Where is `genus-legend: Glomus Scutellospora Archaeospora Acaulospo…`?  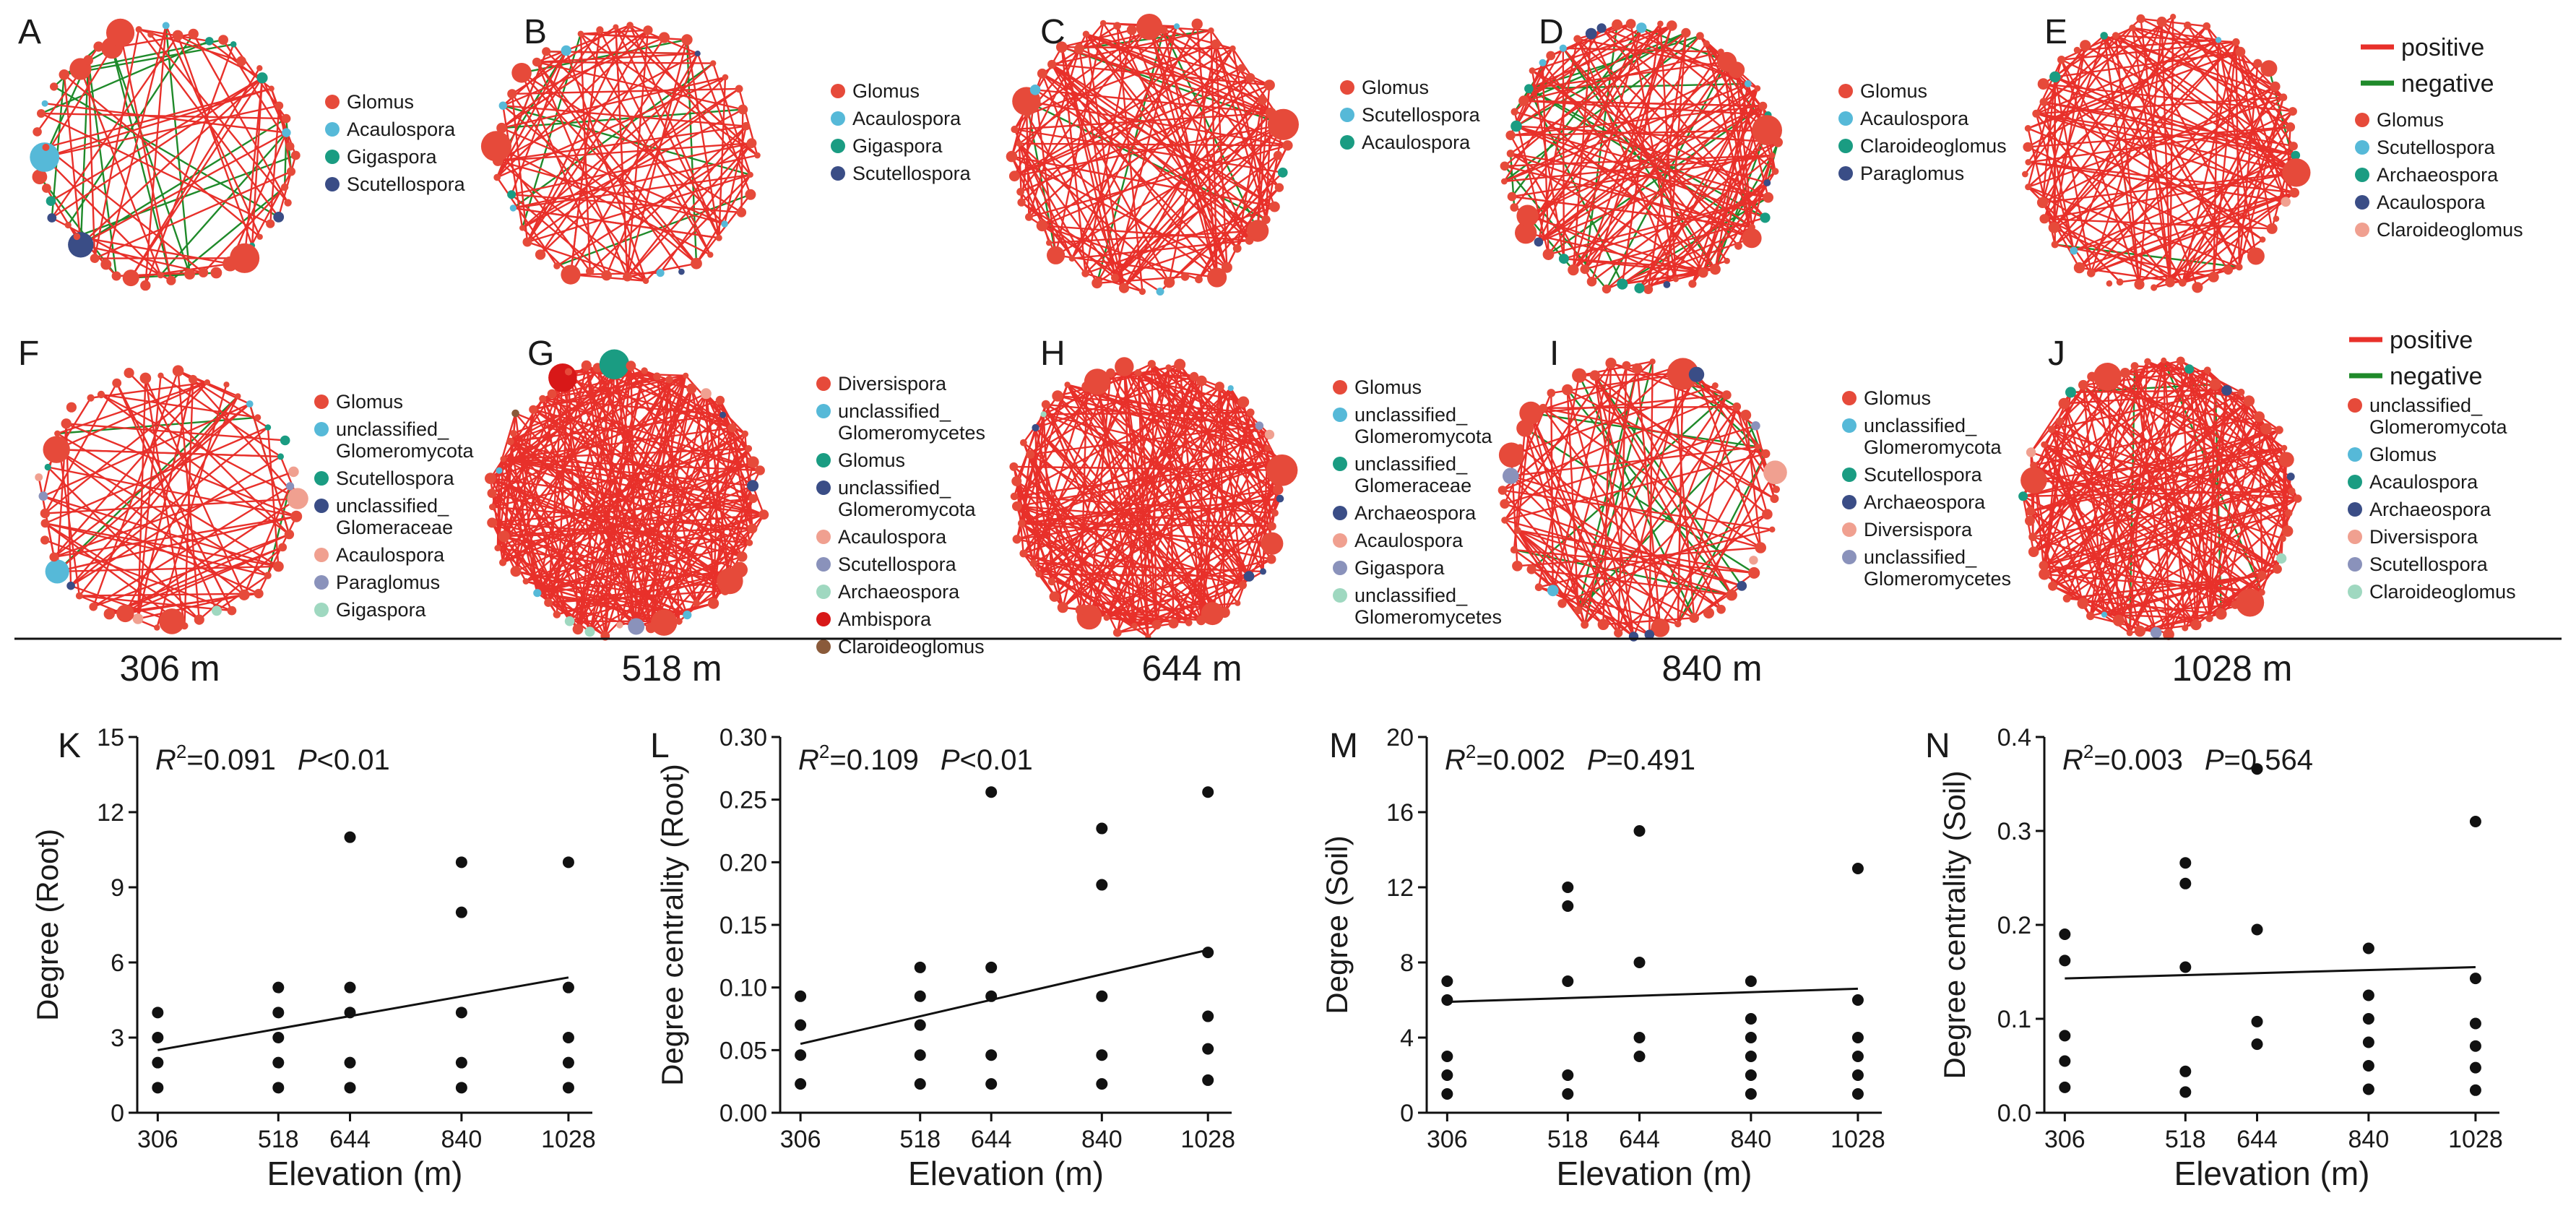
genus-legend: Glomus Scutellospora Archaeospora Acaulospo… is located at coordinates (2439, 175).